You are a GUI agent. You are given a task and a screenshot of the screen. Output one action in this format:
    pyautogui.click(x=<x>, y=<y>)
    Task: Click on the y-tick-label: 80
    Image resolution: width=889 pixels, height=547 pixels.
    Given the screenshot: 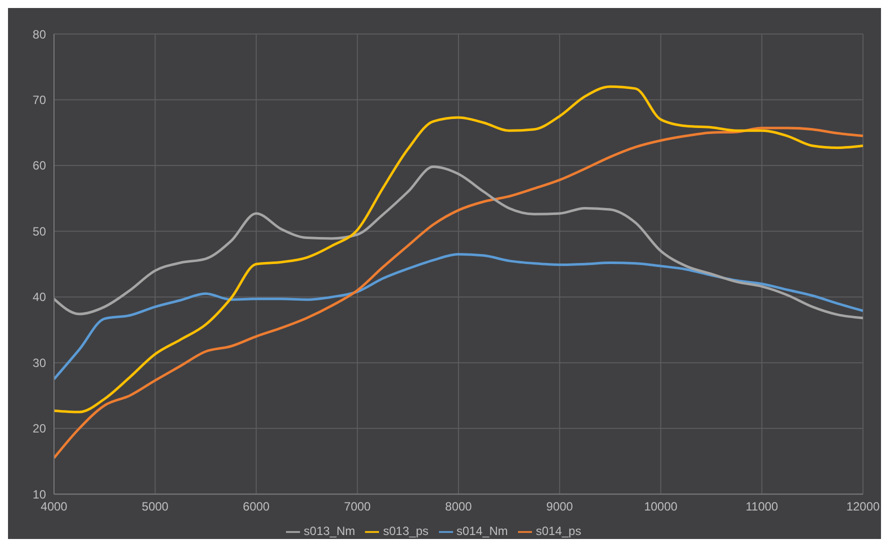 What is the action you would take?
    pyautogui.click(x=39, y=34)
    